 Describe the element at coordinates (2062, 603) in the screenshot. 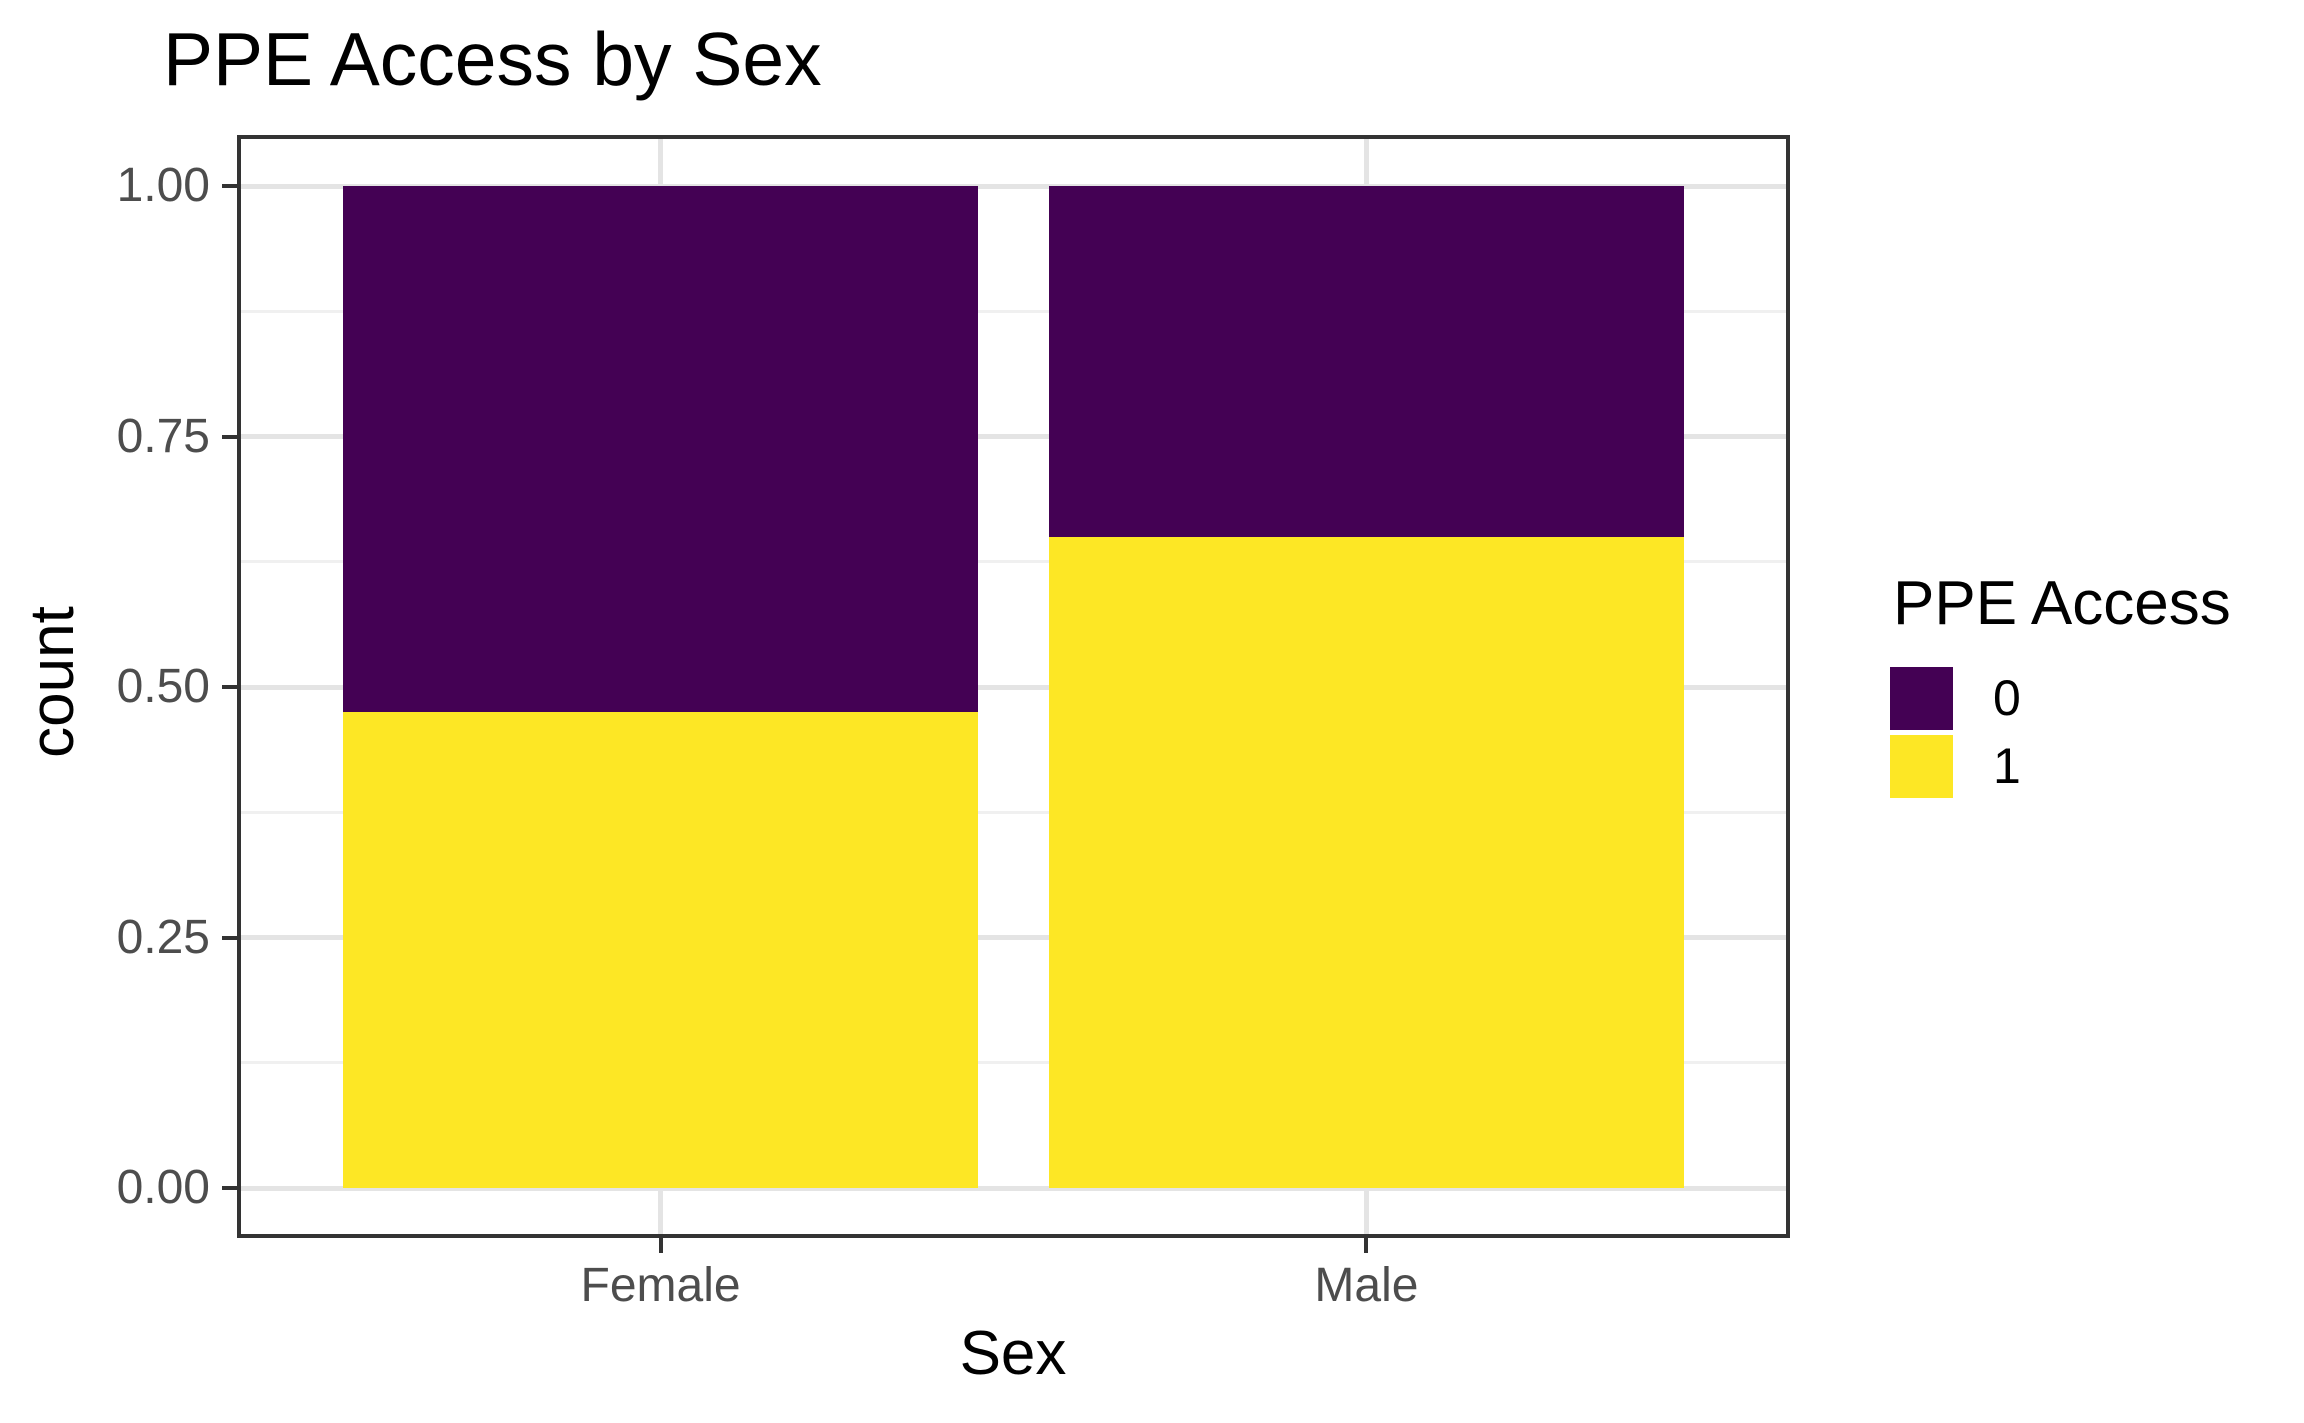

I see `legend-title: PPE Access` at that location.